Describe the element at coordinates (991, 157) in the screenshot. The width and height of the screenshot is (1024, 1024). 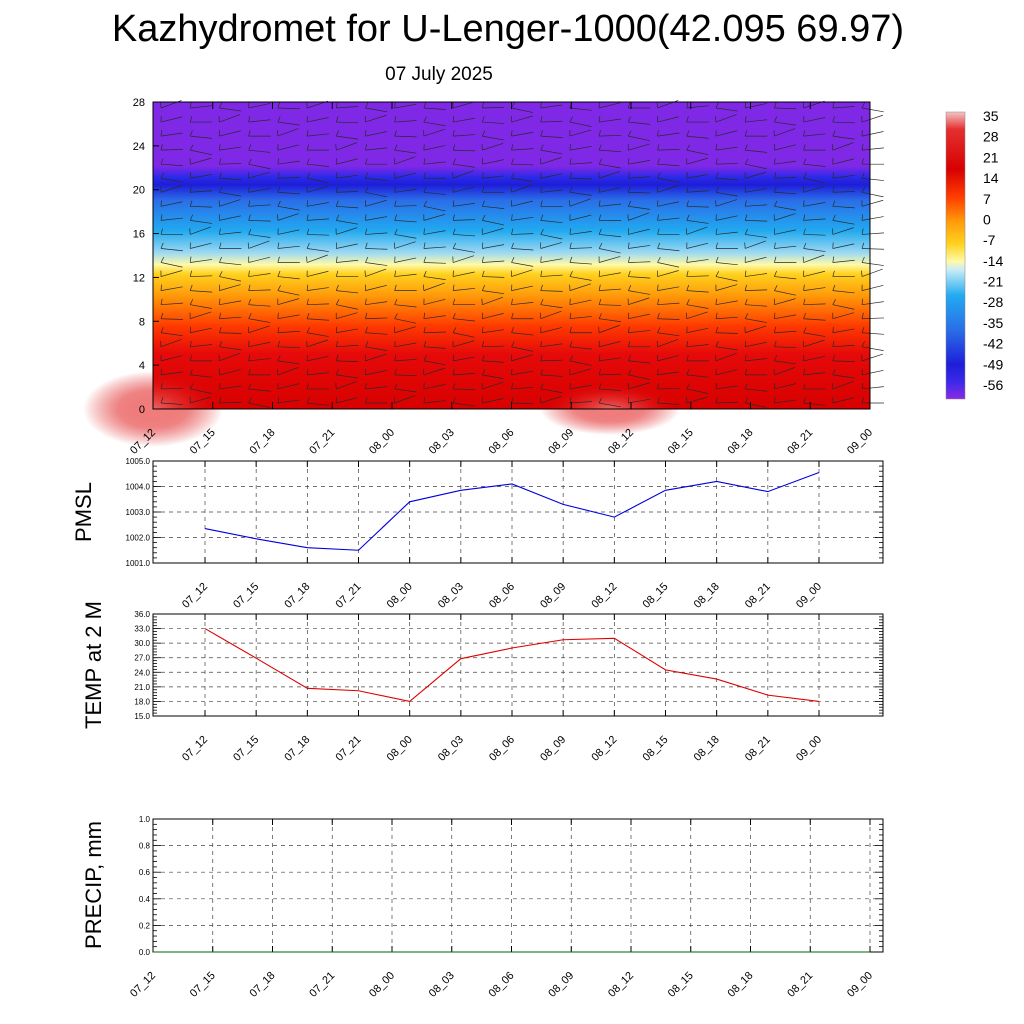
I see `colorbar-label: 21` at that location.